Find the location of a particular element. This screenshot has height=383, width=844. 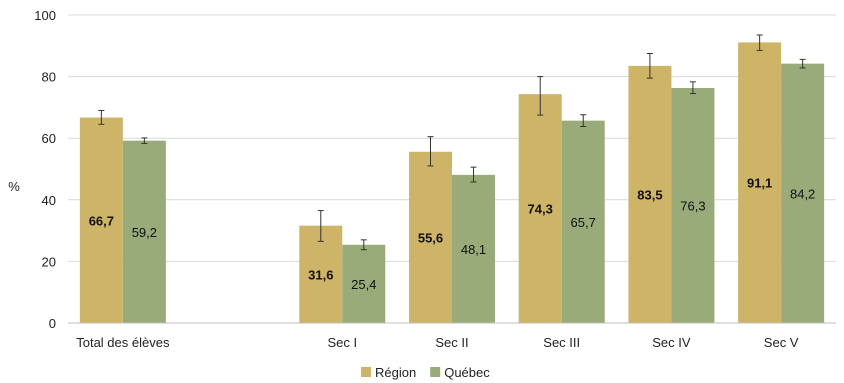

y-tick-label: 0 is located at coordinates (52, 323).